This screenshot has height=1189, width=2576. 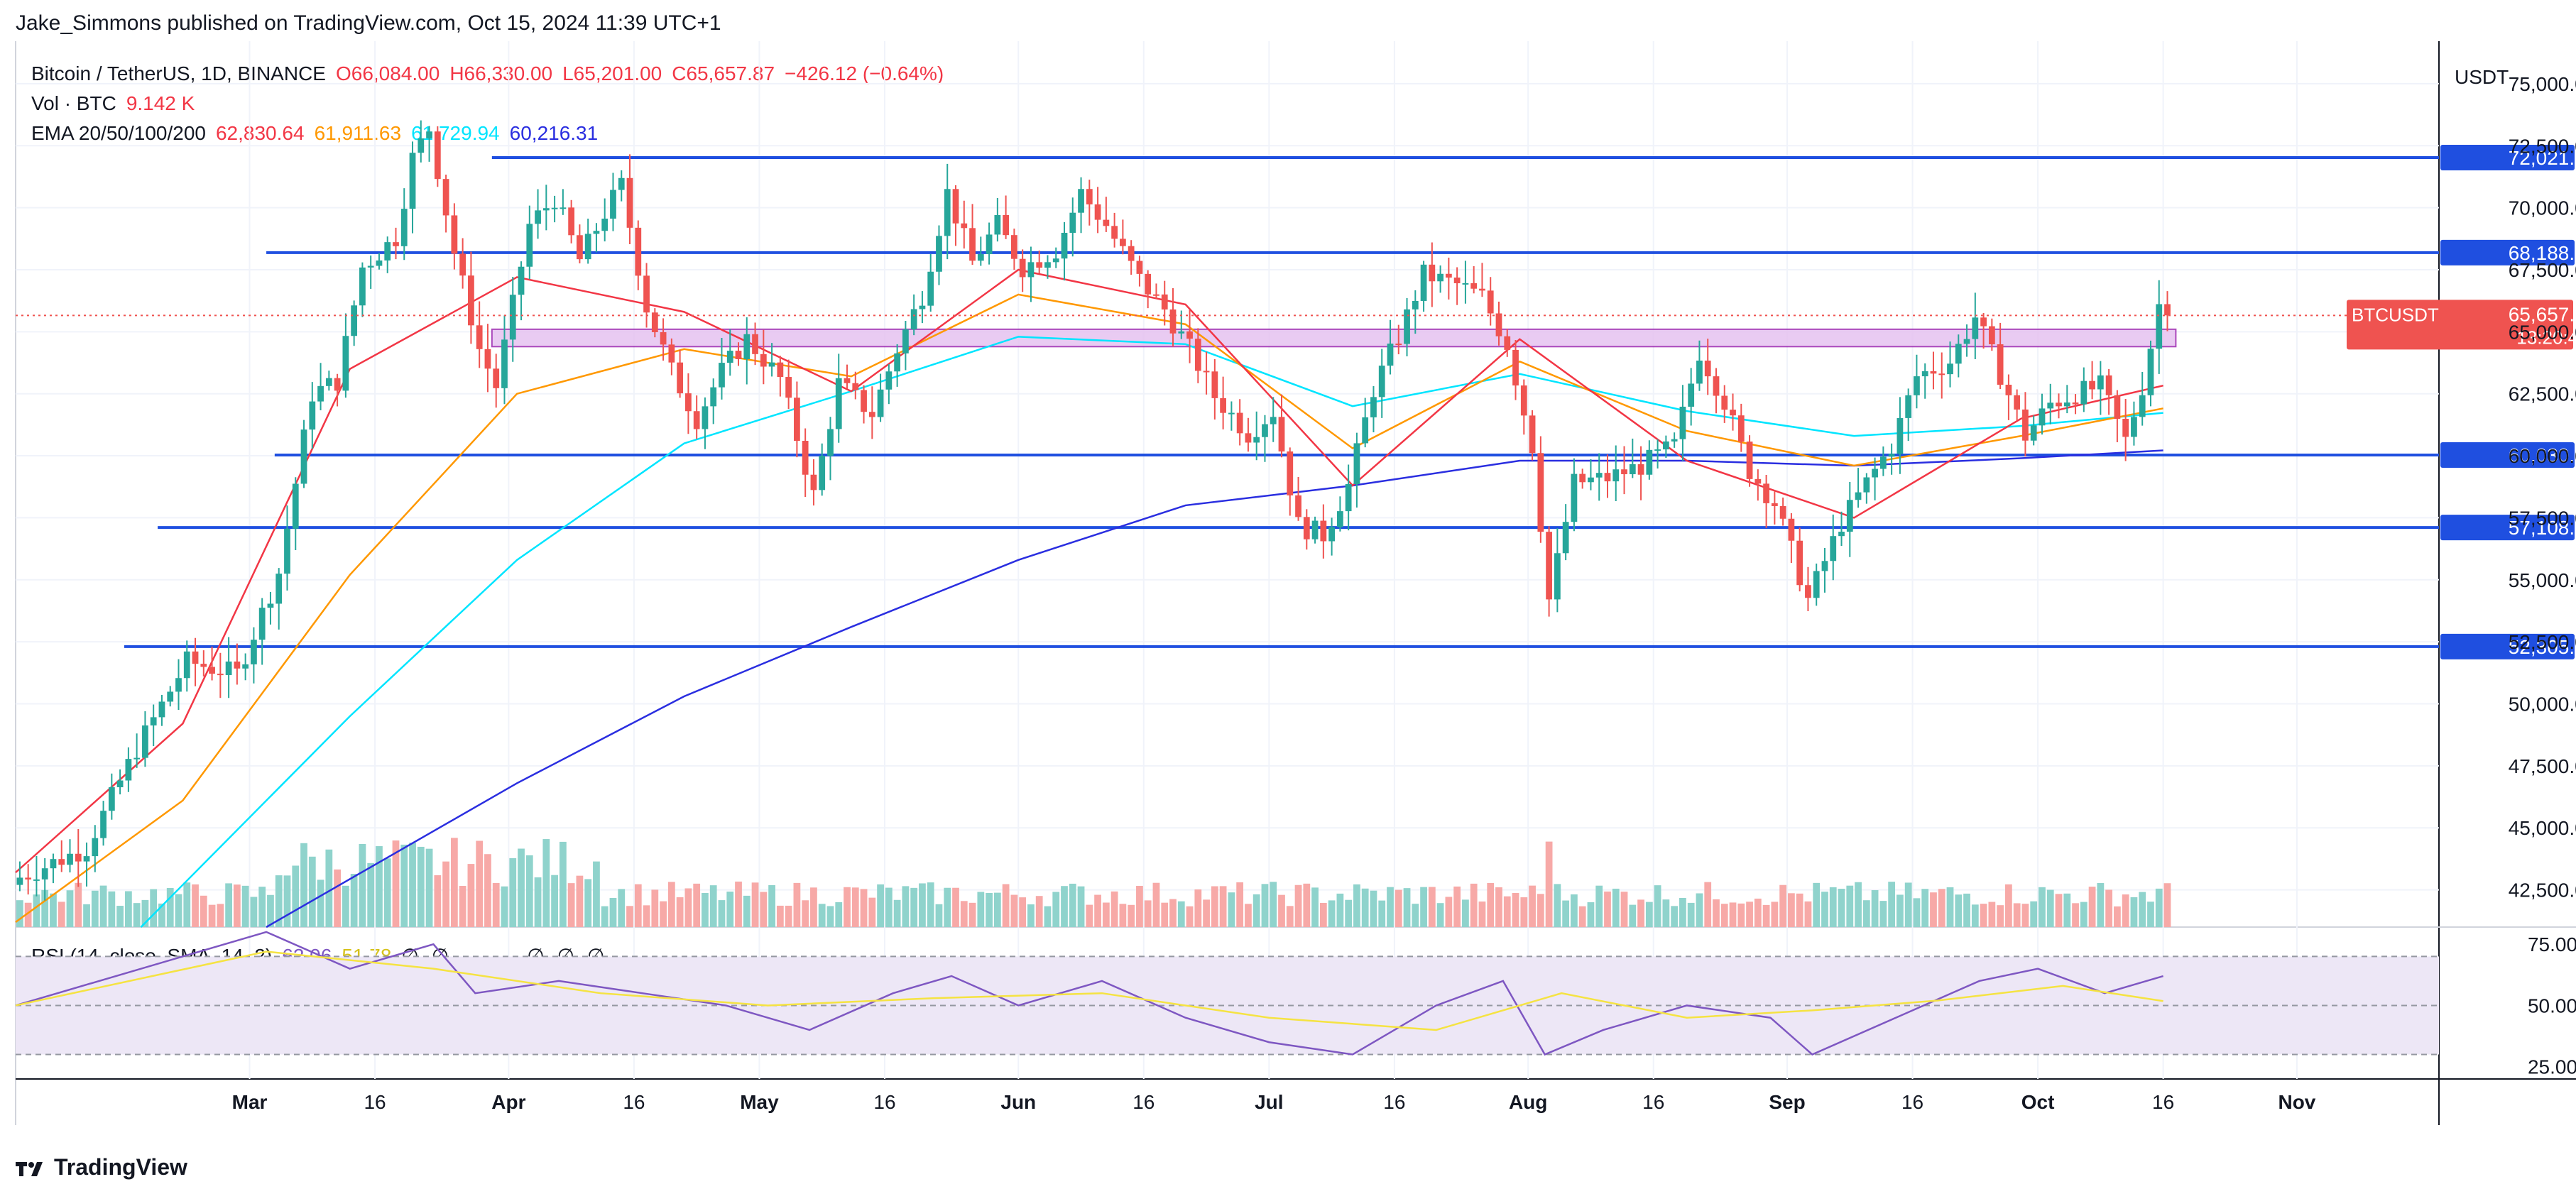 What do you see at coordinates (101, 1167) in the screenshot?
I see `tradingview-brand: TradingView` at bounding box center [101, 1167].